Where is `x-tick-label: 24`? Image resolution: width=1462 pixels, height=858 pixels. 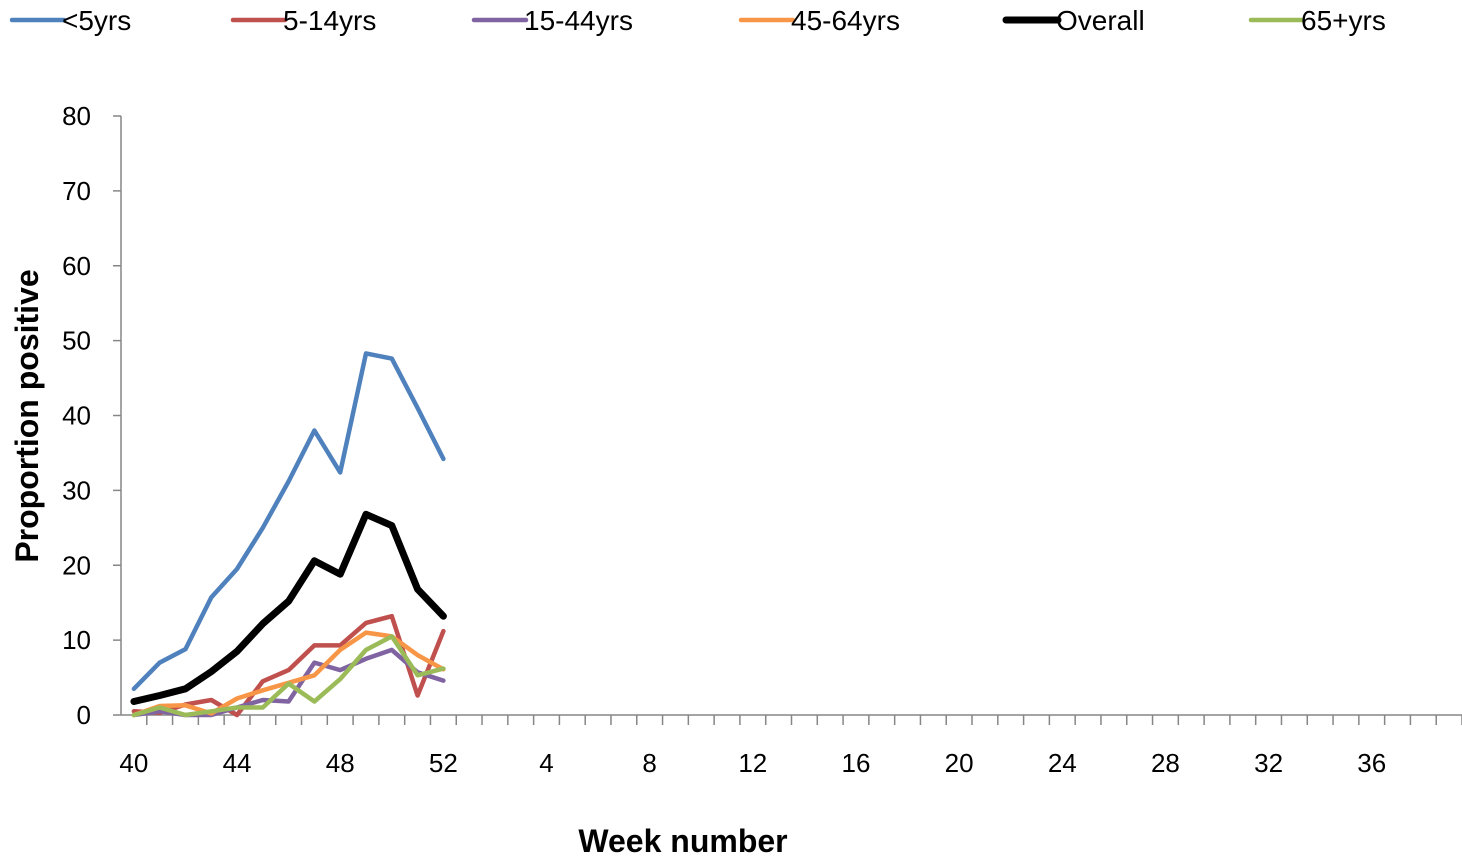 x-tick-label: 24 is located at coordinates (1062, 763).